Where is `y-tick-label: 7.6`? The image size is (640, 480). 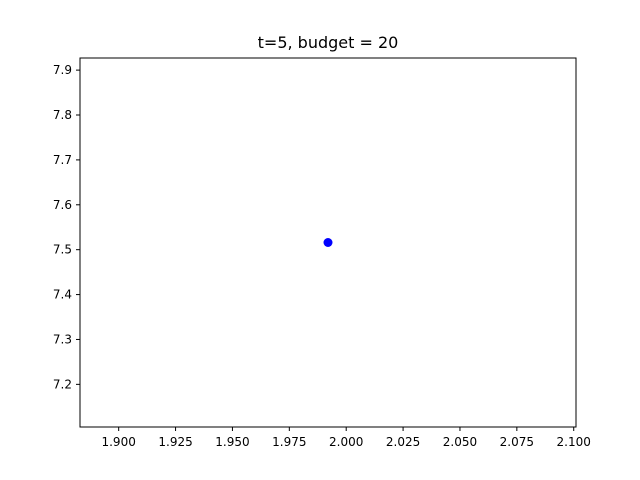 y-tick-label: 7.6 is located at coordinates (62, 205).